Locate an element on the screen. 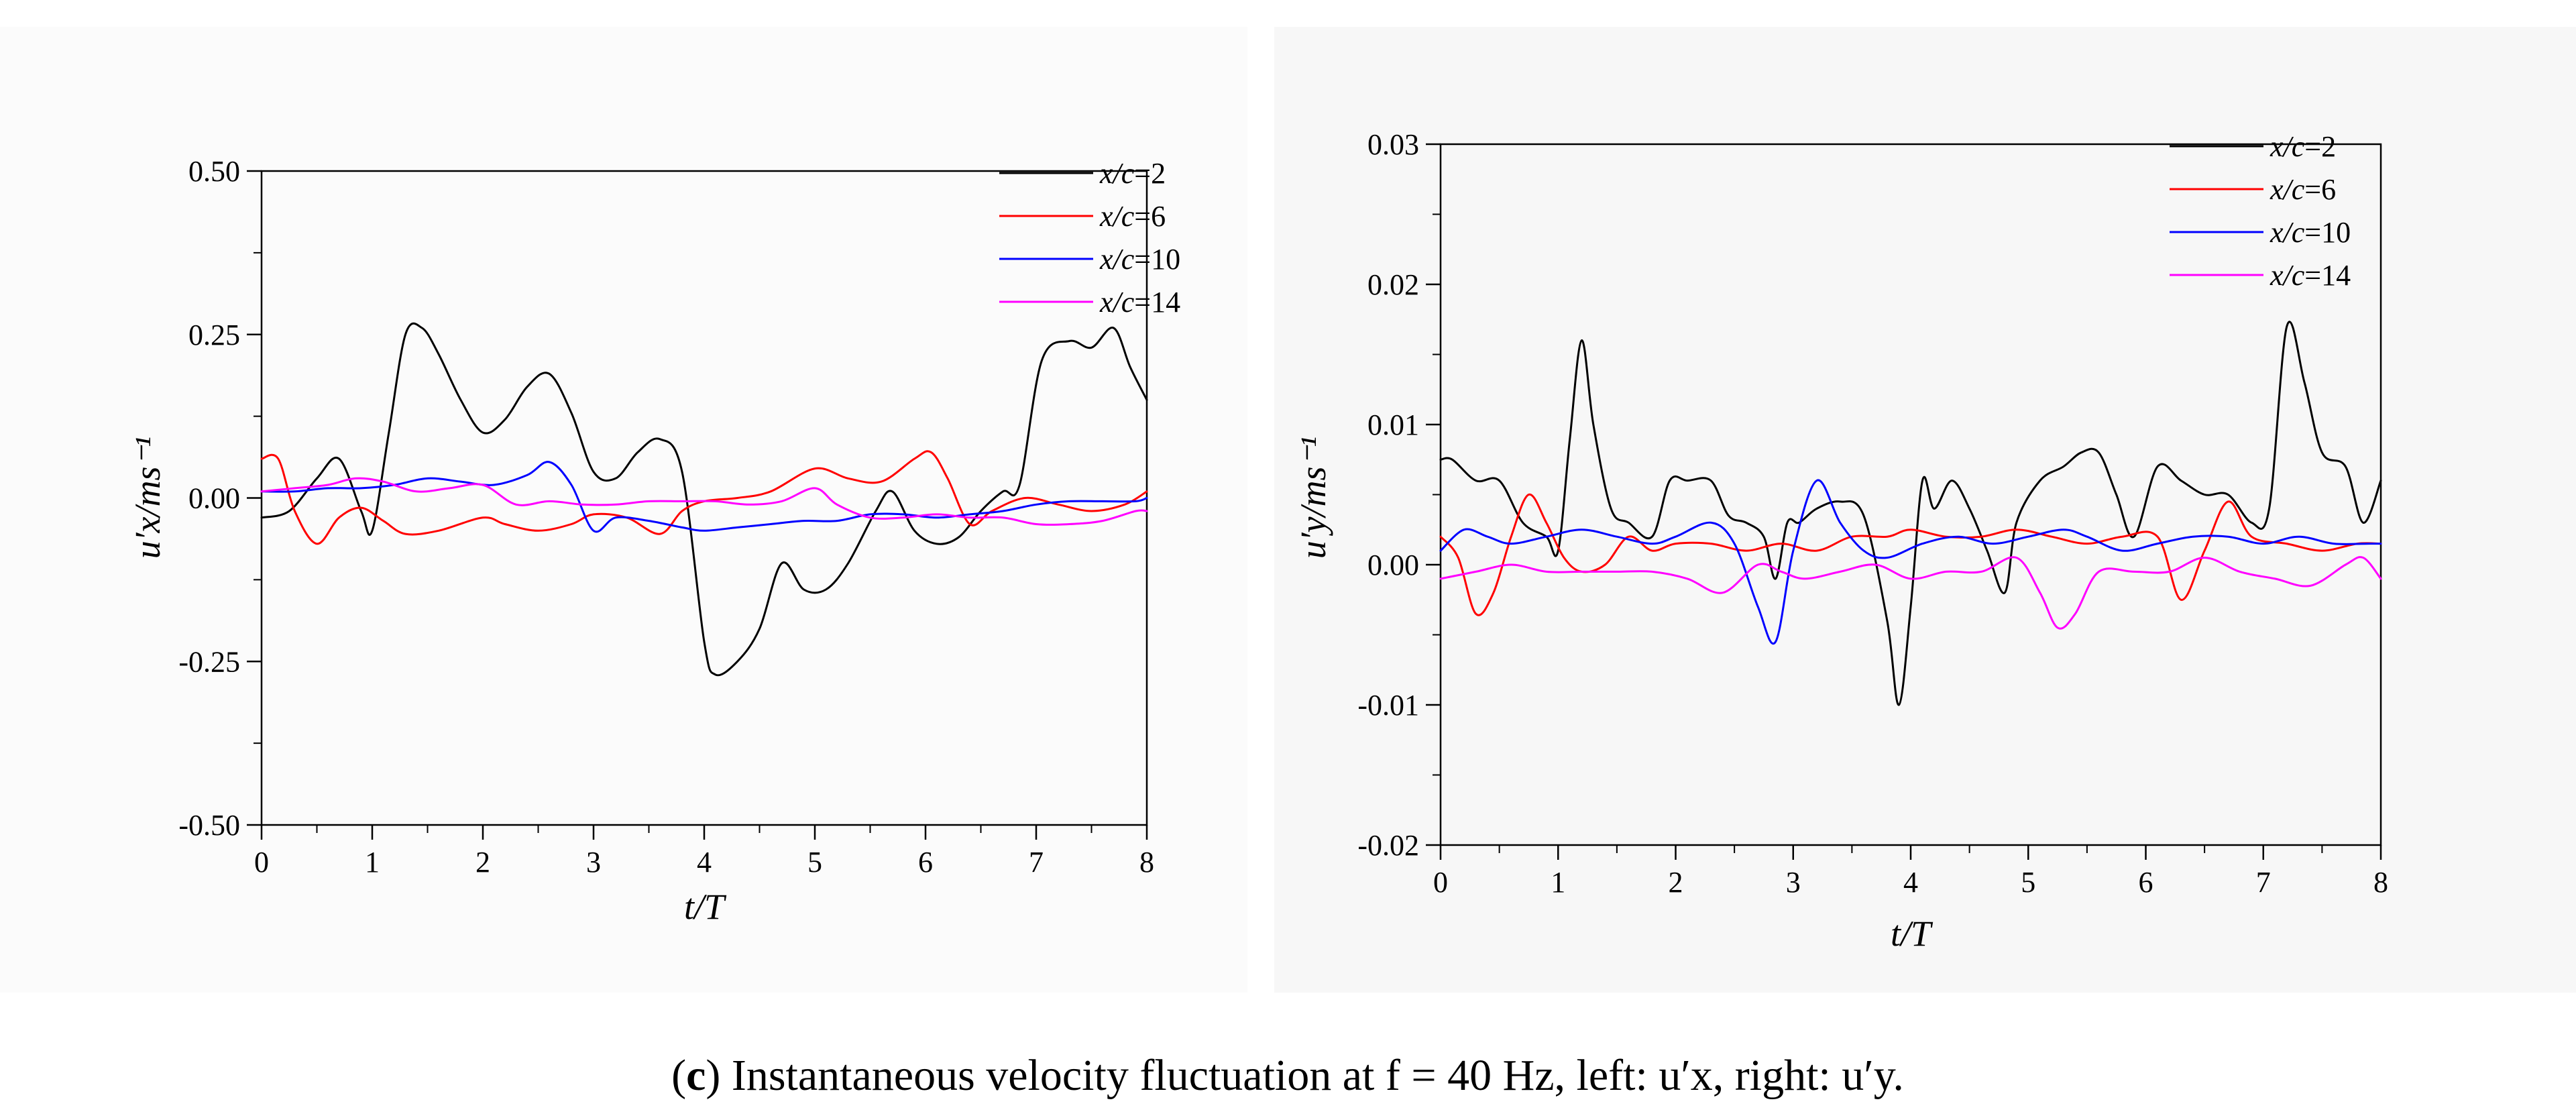 The image size is (2576, 1116). left-x-tick-label: 8 is located at coordinates (1146, 862).